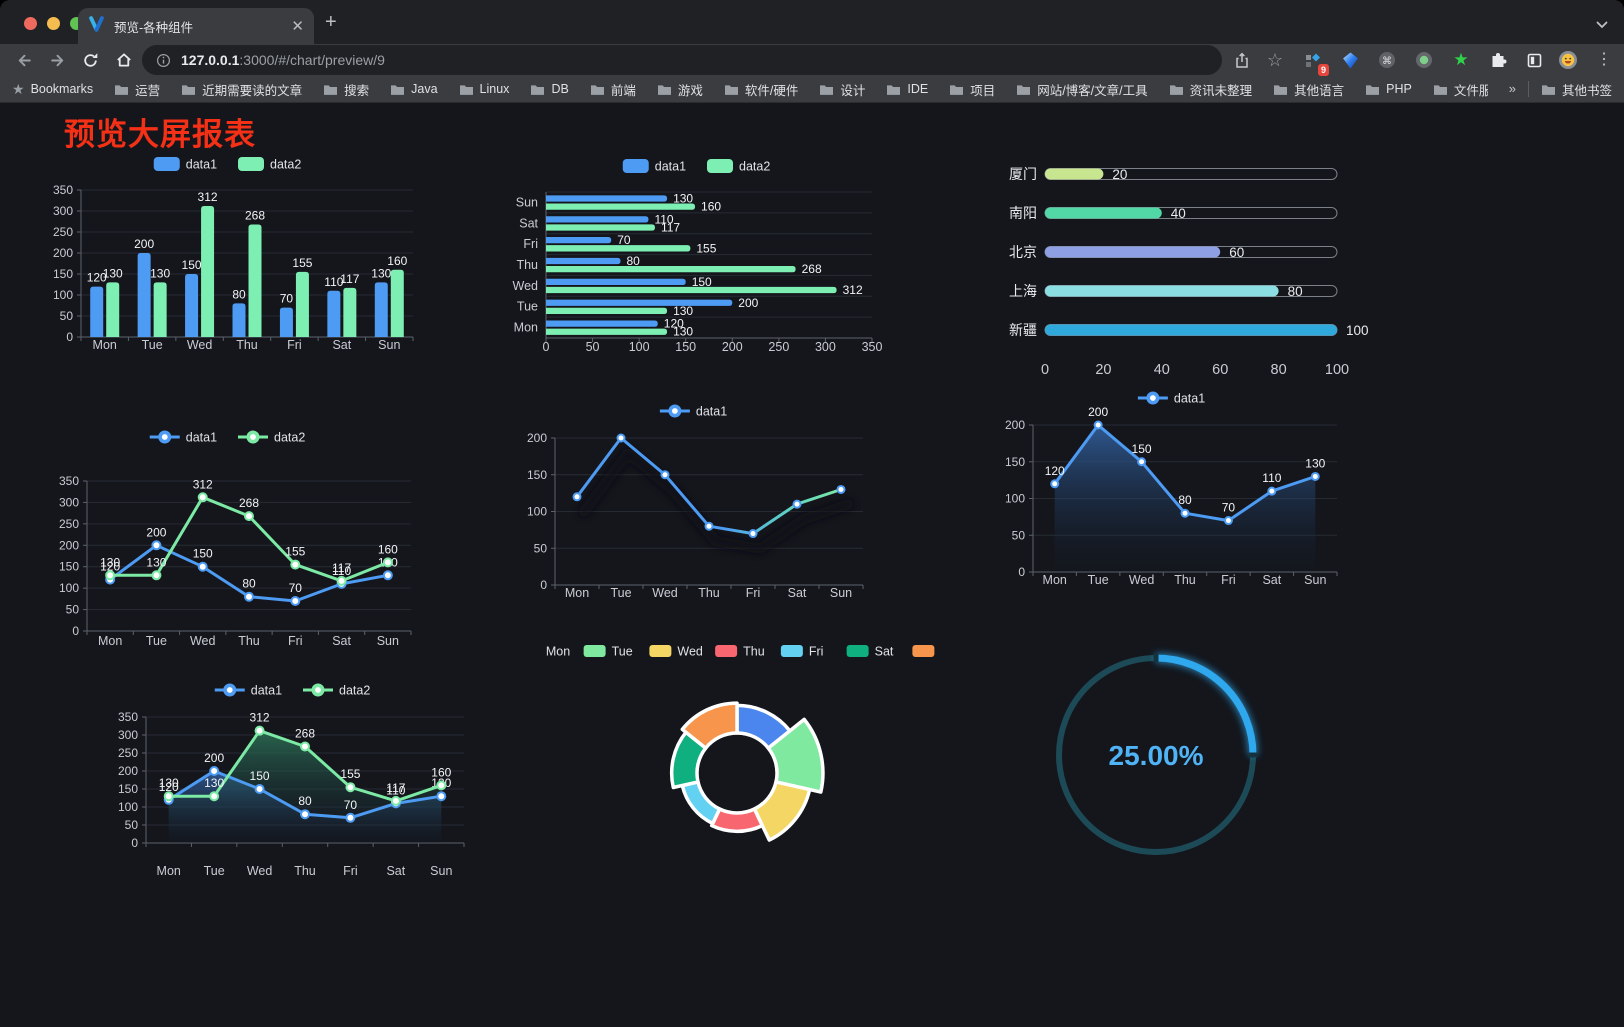  I want to click on home-button, so click(124, 60).